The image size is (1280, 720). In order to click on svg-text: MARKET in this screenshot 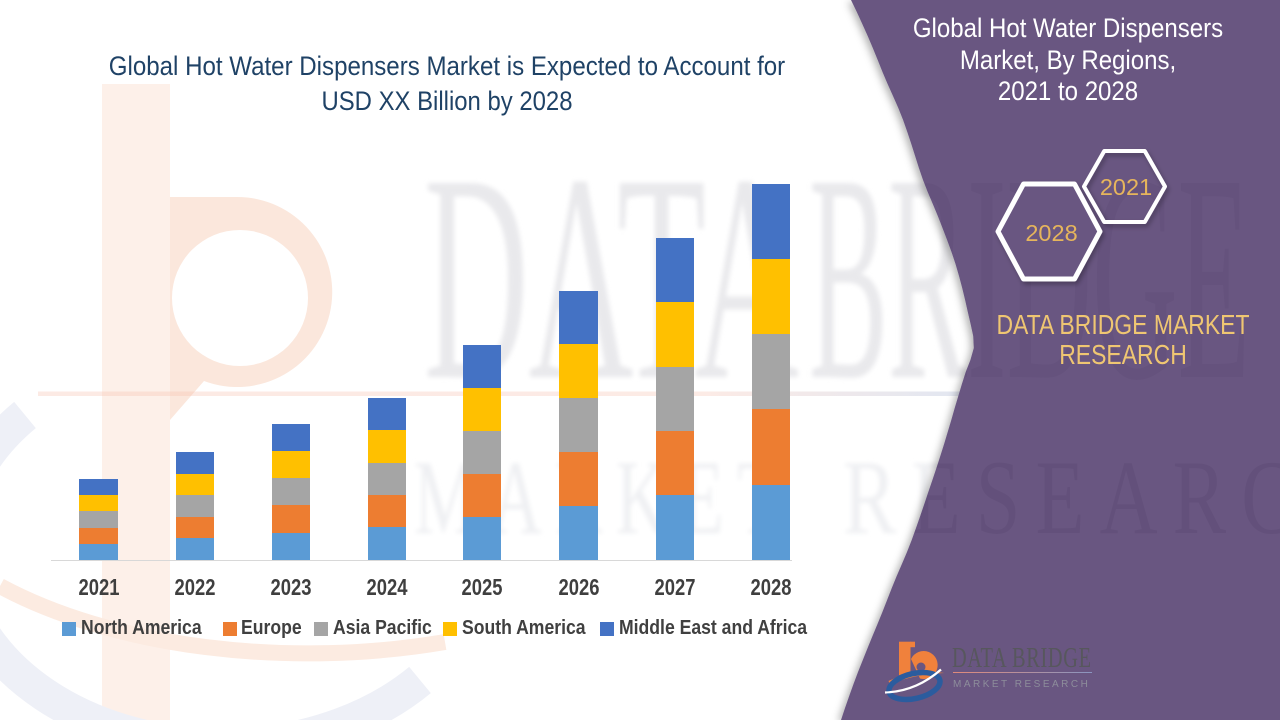, I will do `click(604, 497)`.